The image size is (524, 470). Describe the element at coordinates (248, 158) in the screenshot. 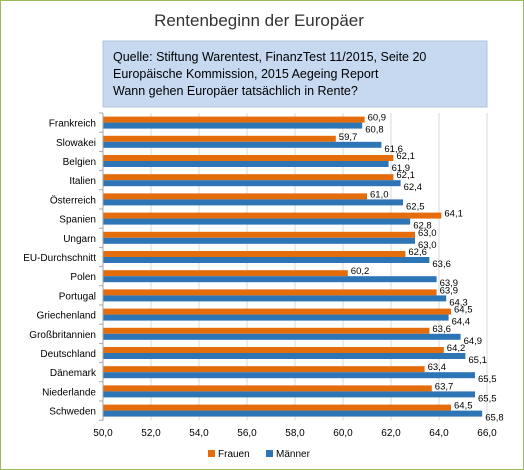

I see `bar-frauen-belgien` at that location.